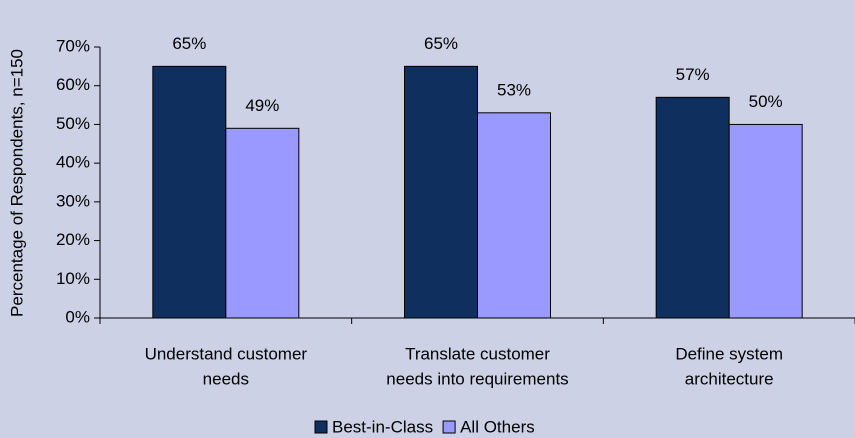 This screenshot has height=438, width=855. Describe the element at coordinates (73, 84) in the screenshot. I see `y-tick-label: 60%` at that location.